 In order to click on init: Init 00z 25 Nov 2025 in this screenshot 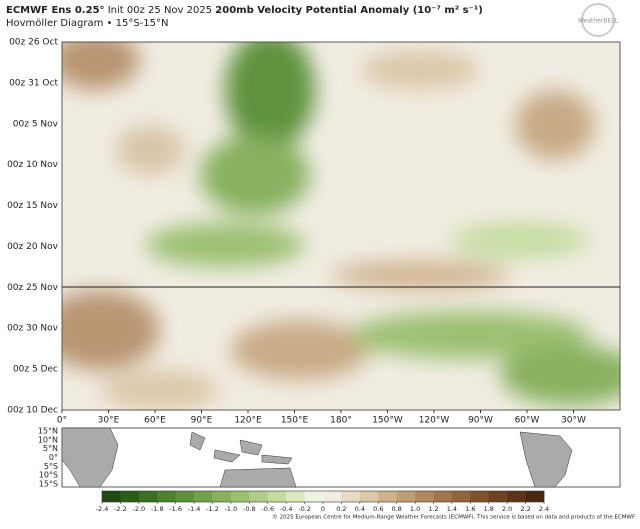, I will do `click(160, 10)`.